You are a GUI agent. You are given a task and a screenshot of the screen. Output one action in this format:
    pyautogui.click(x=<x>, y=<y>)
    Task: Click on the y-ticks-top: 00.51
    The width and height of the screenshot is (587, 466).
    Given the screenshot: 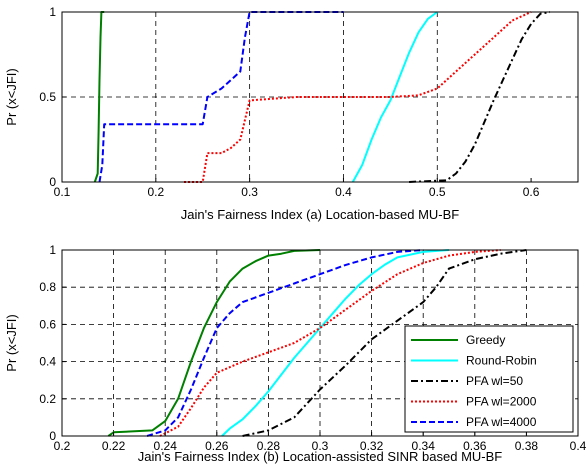 What is the action you would take?
    pyautogui.click(x=52, y=97)
    